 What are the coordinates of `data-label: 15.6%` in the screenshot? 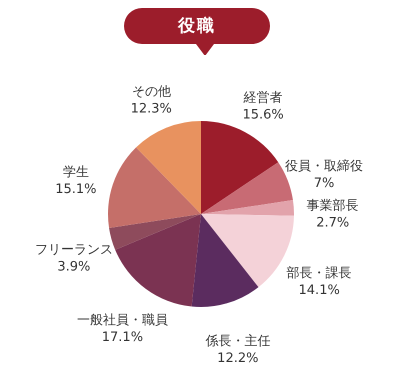 It's located at (263, 115).